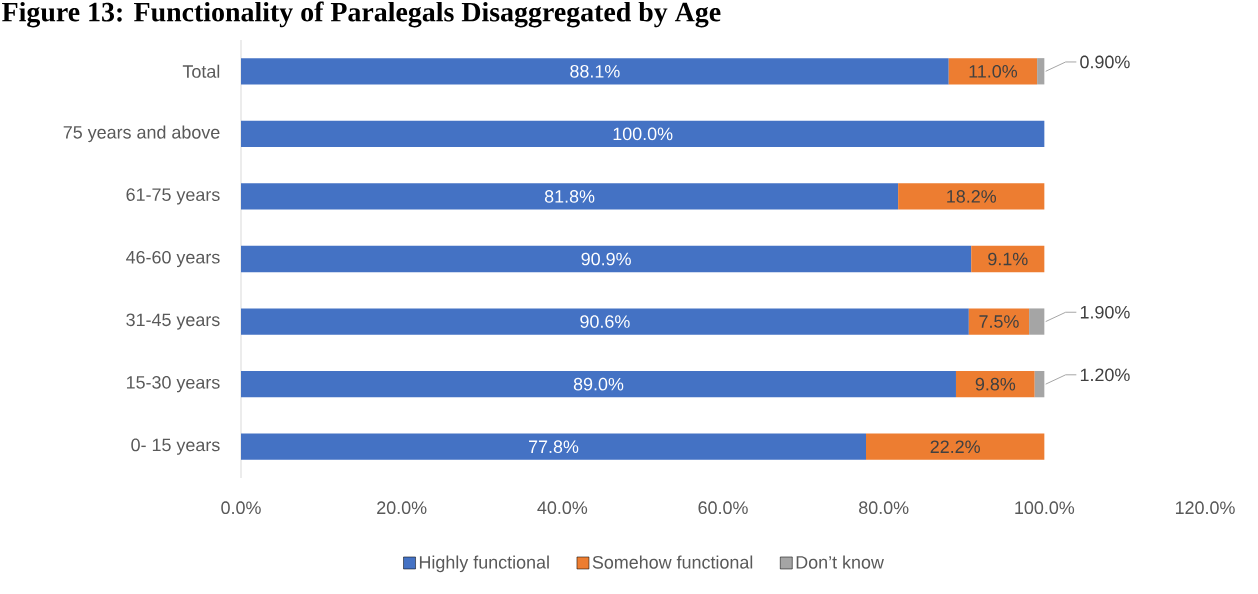 The image size is (1258, 594). I want to click on legend-label: Somehow functional, so click(672, 562).